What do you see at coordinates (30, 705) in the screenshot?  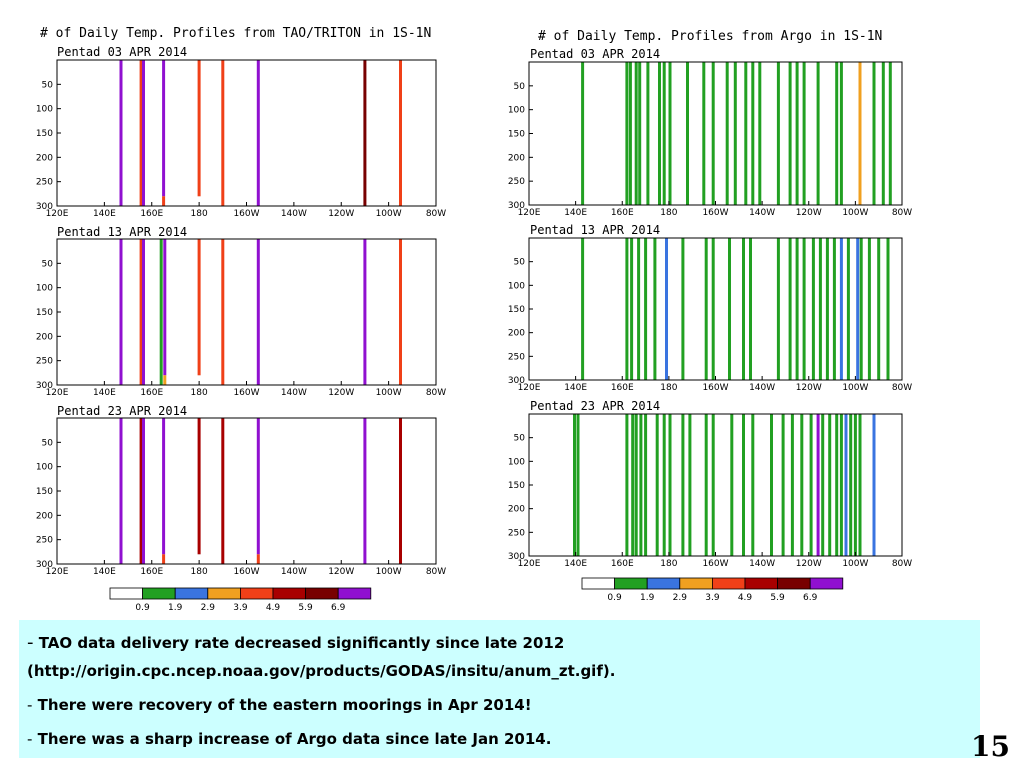 I see `note-dash: -` at bounding box center [30, 705].